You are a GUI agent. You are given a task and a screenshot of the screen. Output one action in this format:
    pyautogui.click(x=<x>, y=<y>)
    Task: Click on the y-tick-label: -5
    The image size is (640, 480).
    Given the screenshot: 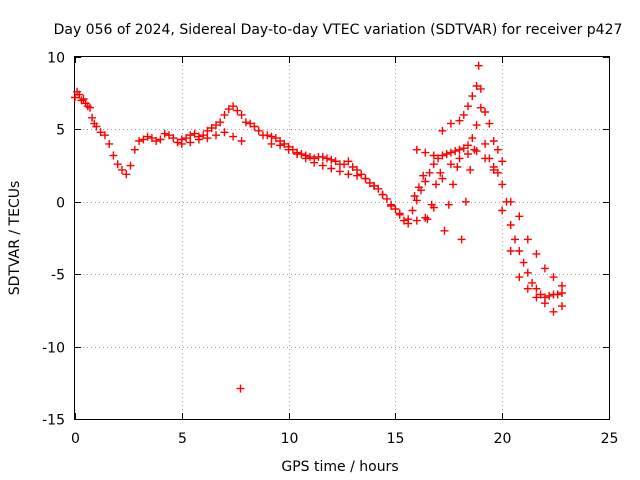 What is the action you would take?
    pyautogui.click(x=58, y=276)
    